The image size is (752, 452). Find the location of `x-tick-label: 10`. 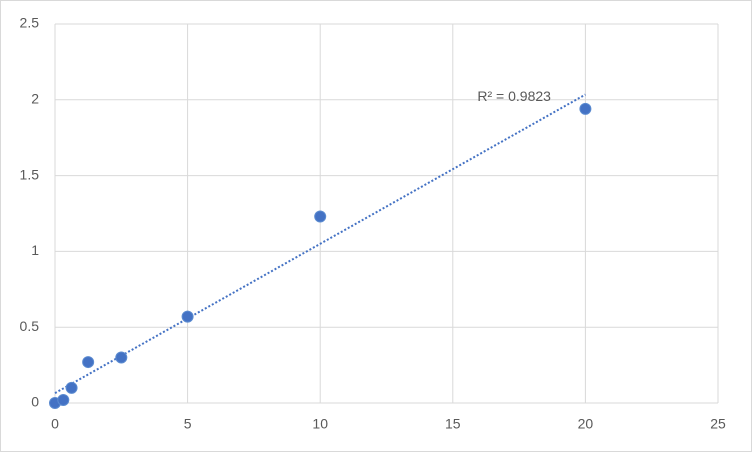

x-tick-label: 10 is located at coordinates (320, 424).